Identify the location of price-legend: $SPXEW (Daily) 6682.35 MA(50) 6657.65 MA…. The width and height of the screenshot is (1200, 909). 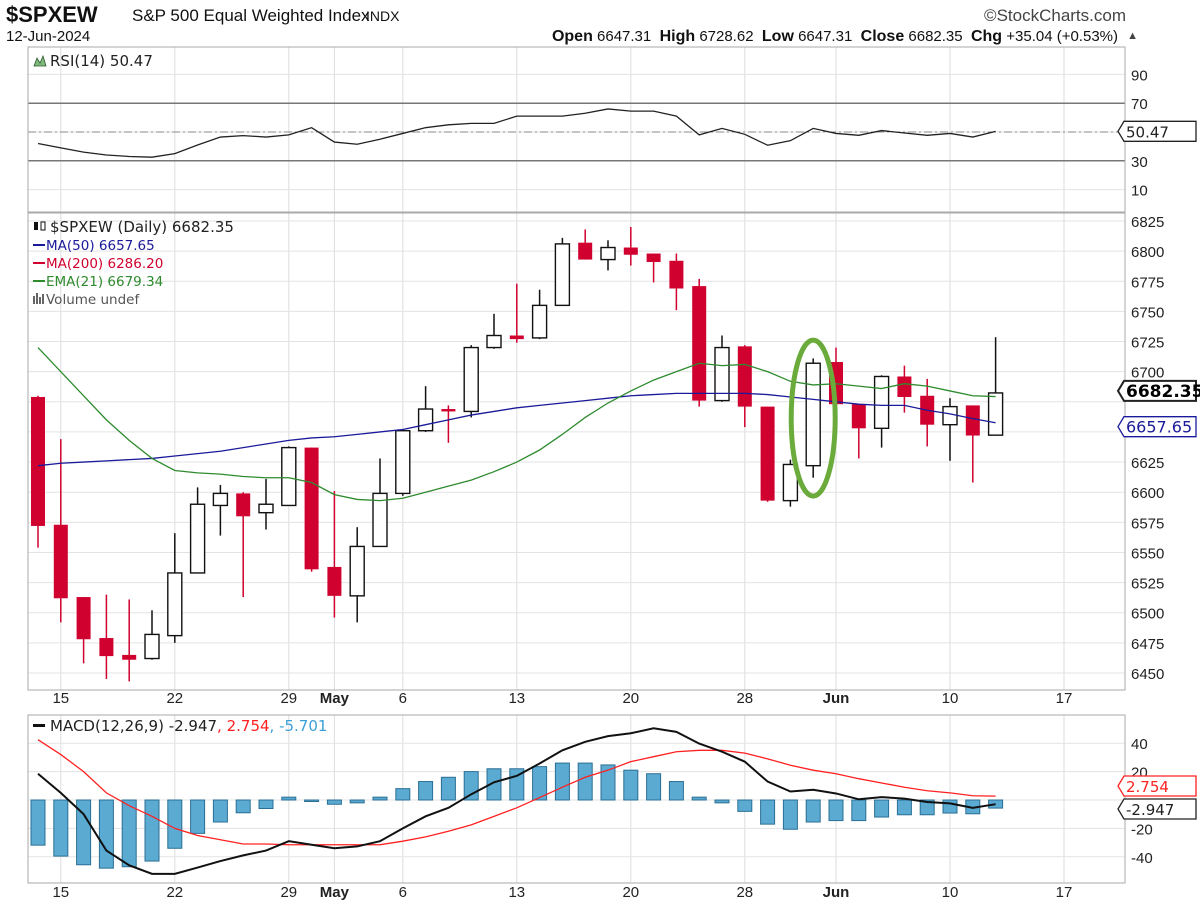
(133, 263).